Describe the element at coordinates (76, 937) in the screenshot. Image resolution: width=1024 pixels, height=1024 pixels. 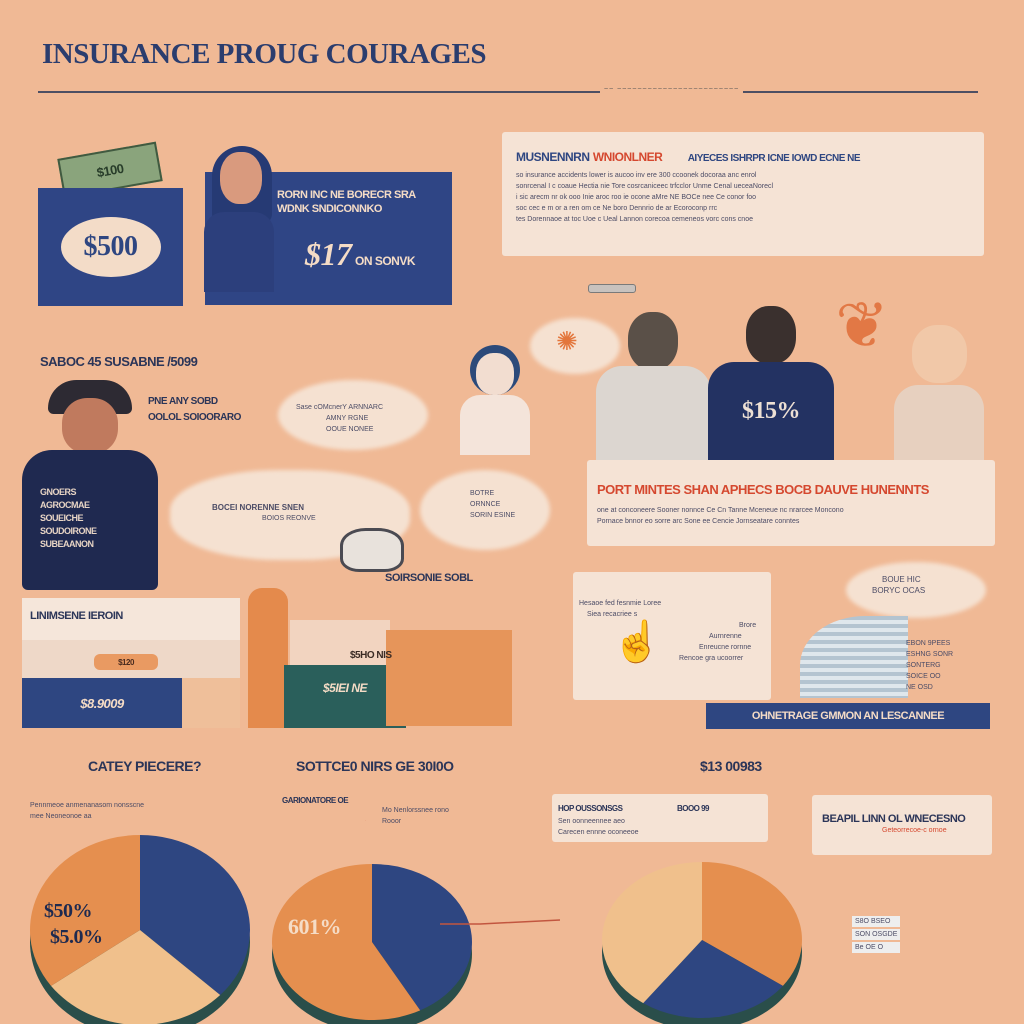
I see `pie-label: $5.0%` at that location.